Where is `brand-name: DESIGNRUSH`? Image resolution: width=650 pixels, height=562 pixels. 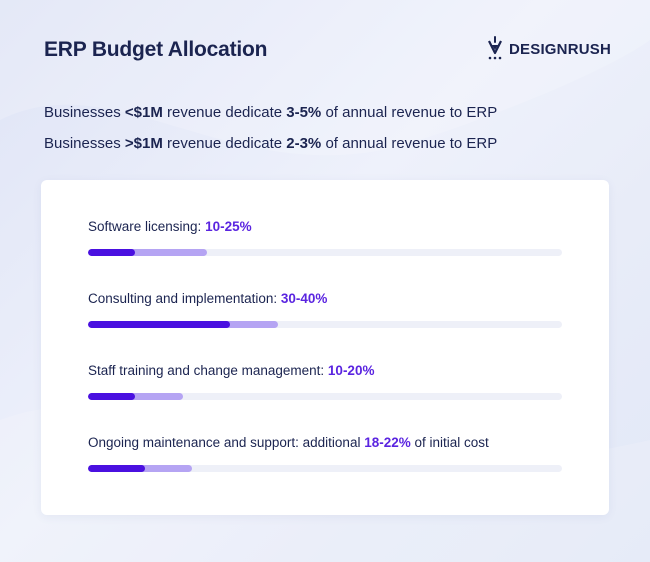
brand-name: DESIGNRUSH is located at coordinates (560, 49).